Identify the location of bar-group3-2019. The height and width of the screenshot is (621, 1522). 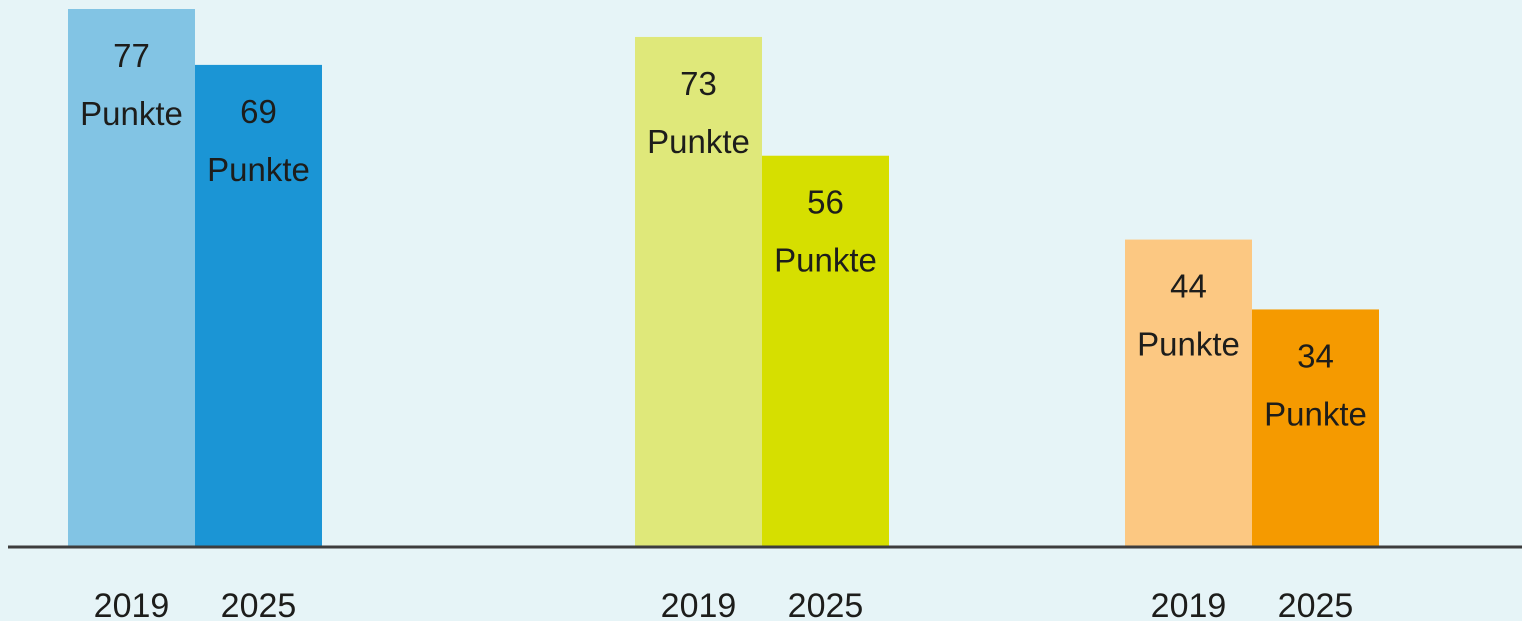
(1188, 393).